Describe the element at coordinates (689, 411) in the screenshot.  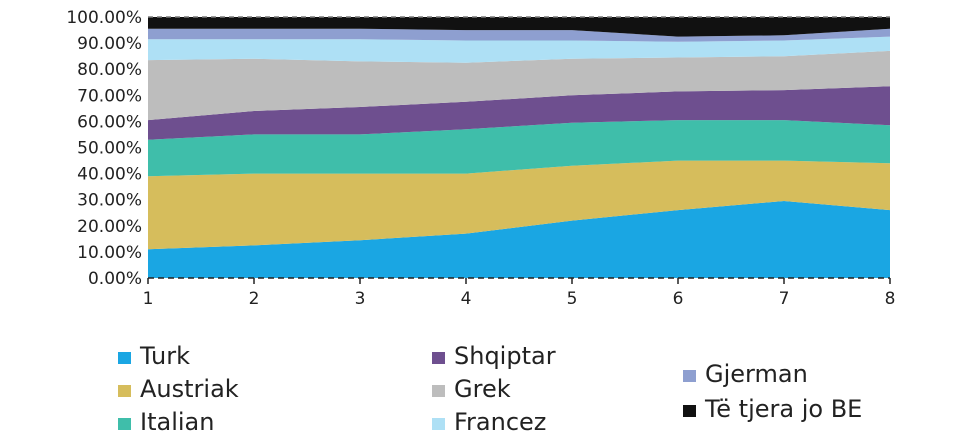
I see `legend-swatch-te-tjera-jo-be` at that location.